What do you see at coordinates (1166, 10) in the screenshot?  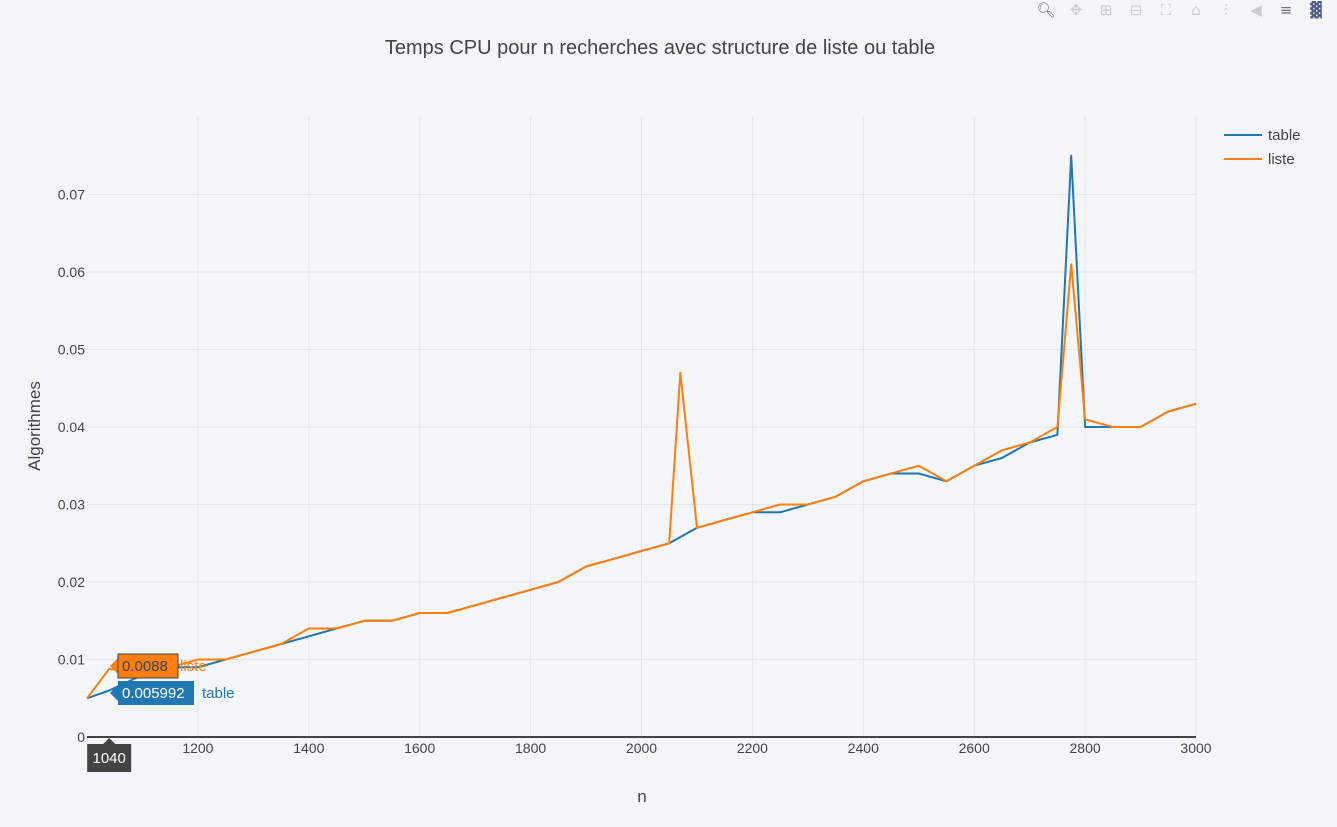 I see `autoscale-icon: ⛶` at bounding box center [1166, 10].